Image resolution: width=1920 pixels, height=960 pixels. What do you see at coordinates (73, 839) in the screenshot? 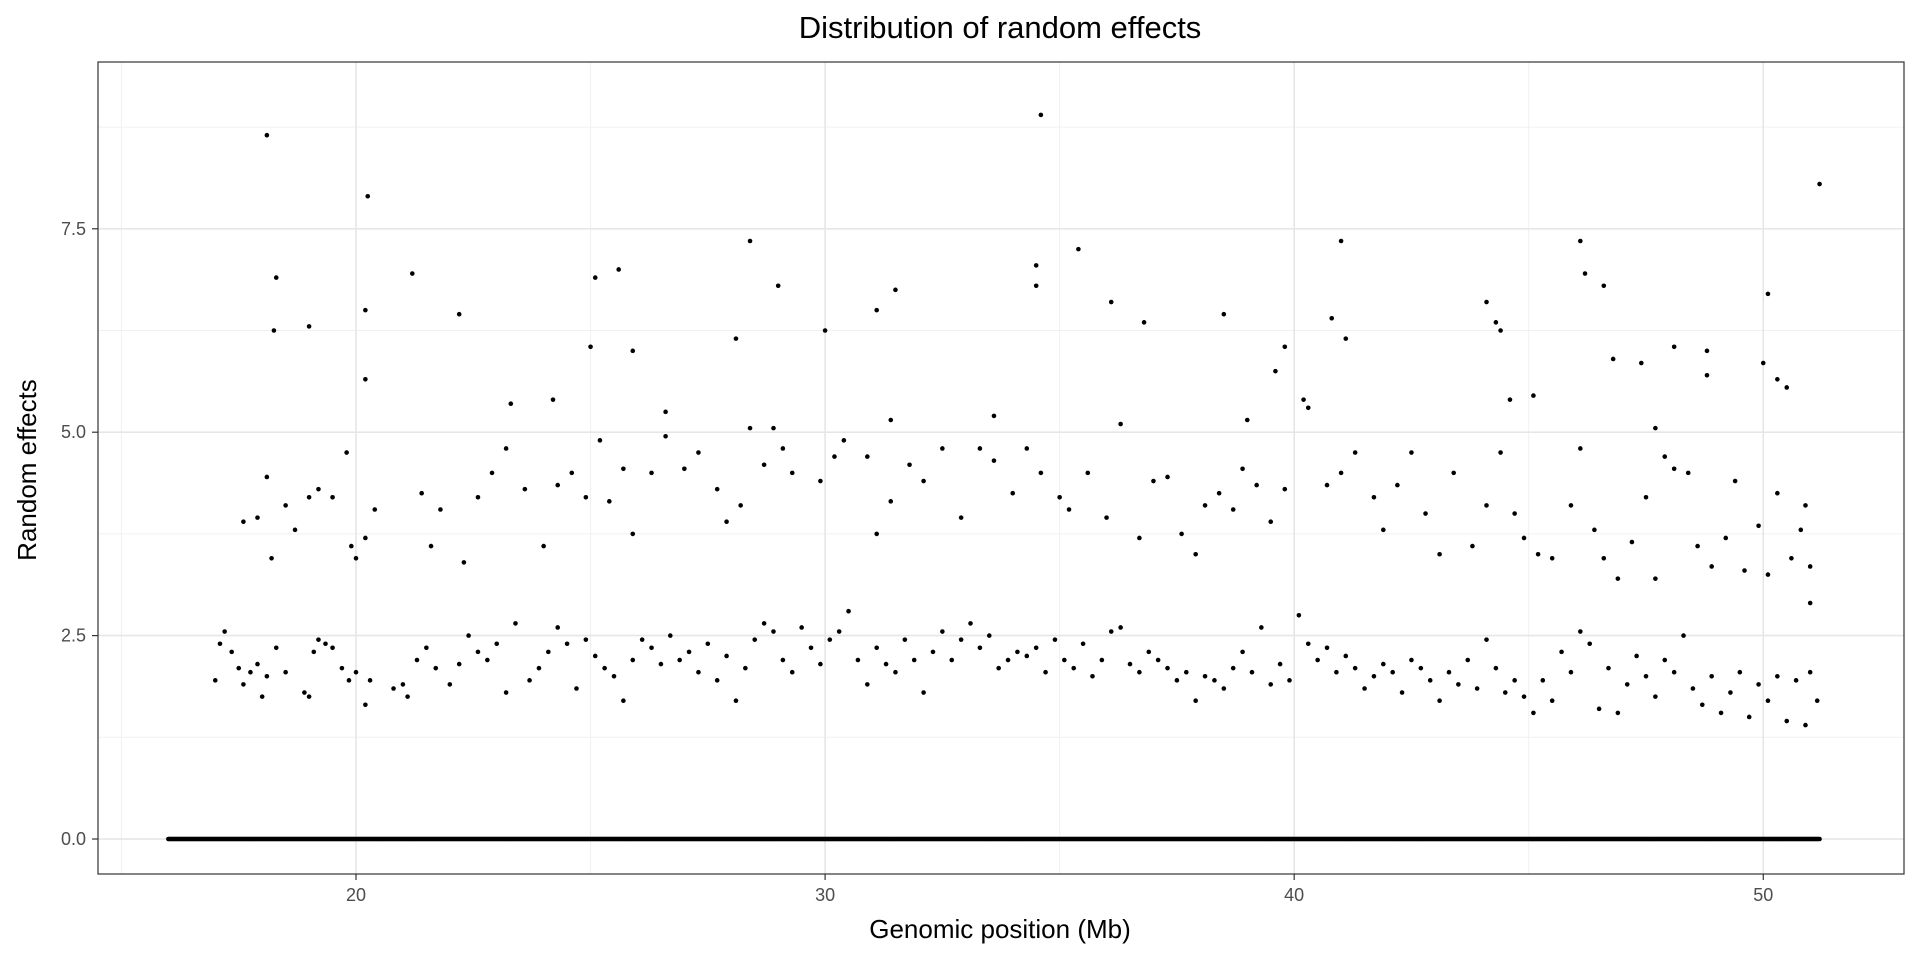
I see `y-tick-label: 0.0` at bounding box center [73, 839].